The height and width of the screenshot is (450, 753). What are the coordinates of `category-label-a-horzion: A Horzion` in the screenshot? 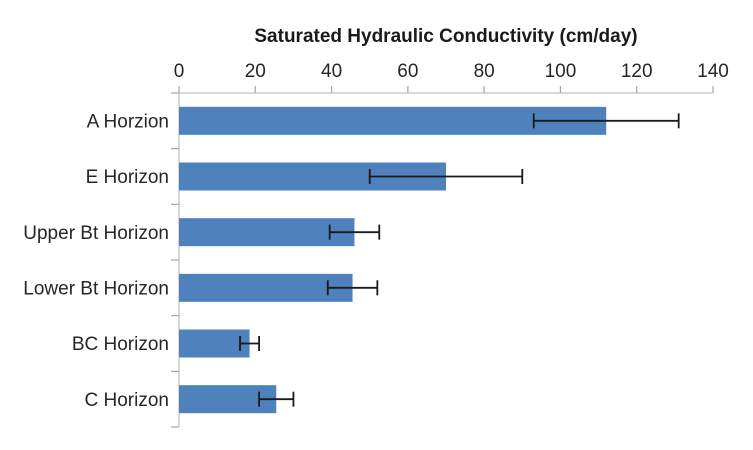 It's located at (128, 121).